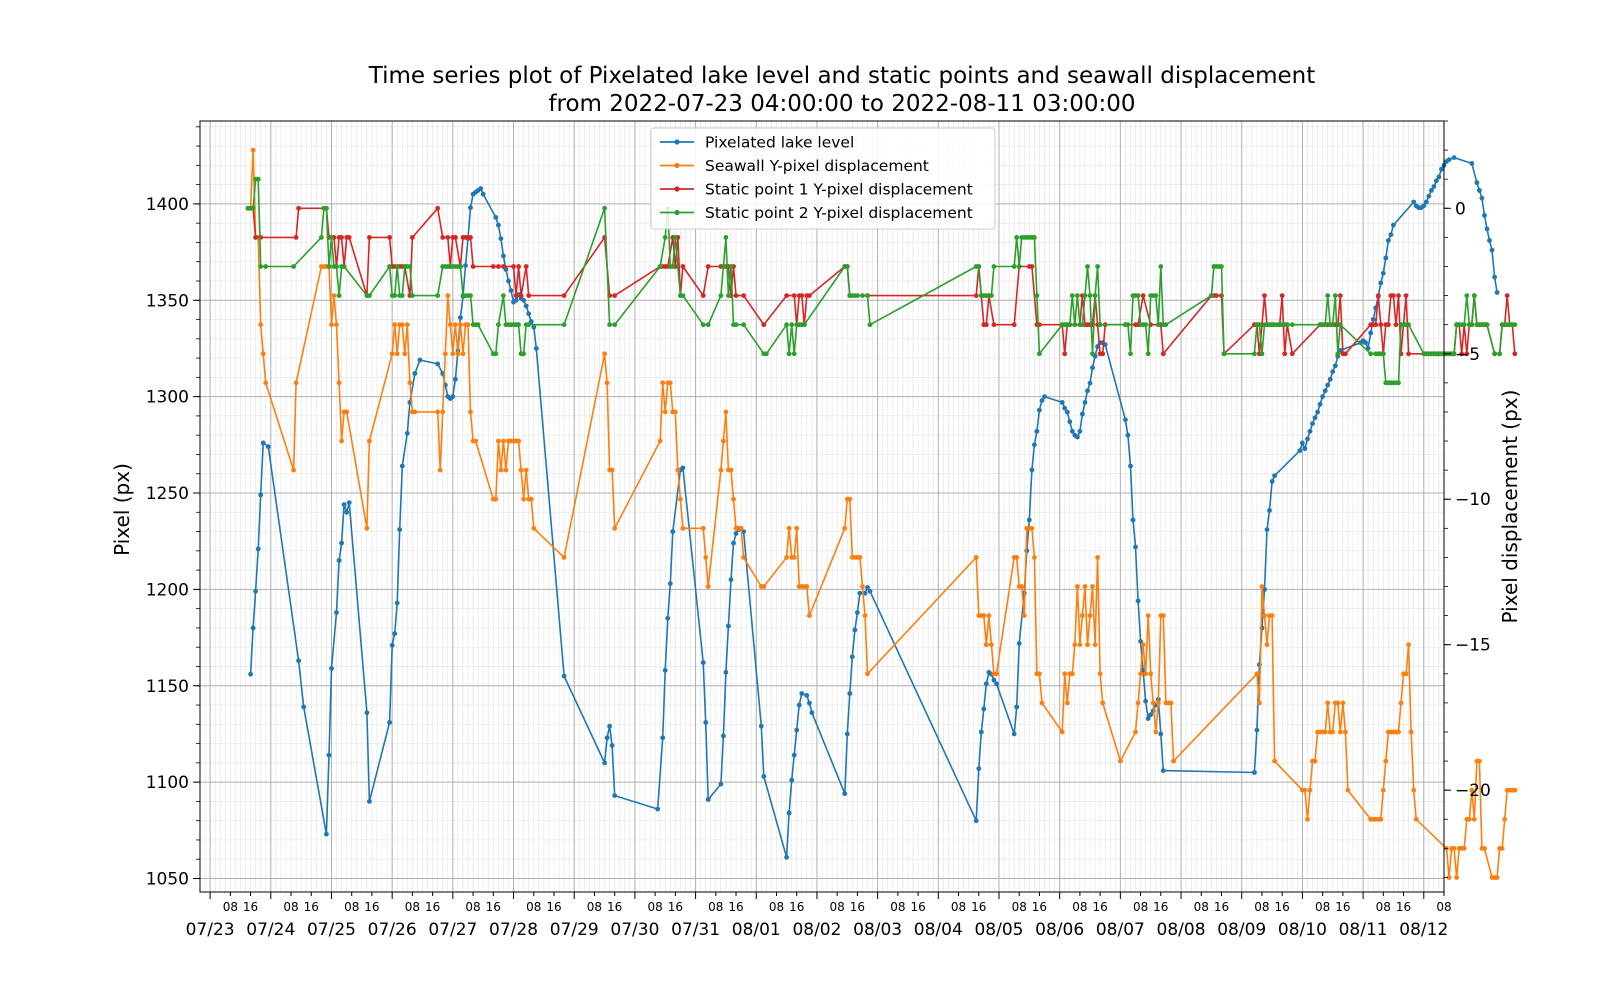 This screenshot has width=1600, height=1000. Describe the element at coordinates (1460, 209) in the screenshot. I see `y-right-tick-label: 0` at that location.